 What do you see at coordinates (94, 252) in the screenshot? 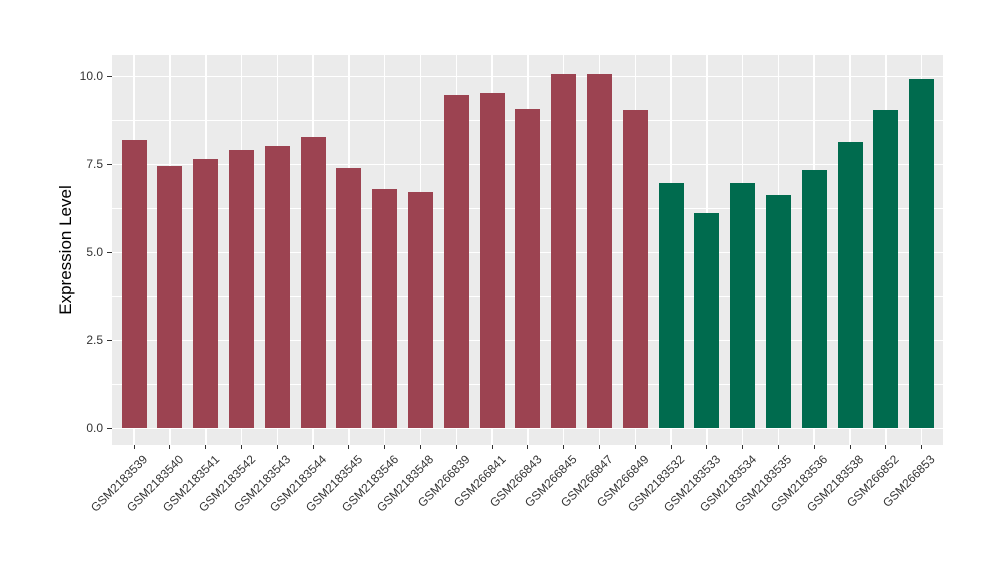
I see `y-tick-label: 5.0` at bounding box center [94, 252].